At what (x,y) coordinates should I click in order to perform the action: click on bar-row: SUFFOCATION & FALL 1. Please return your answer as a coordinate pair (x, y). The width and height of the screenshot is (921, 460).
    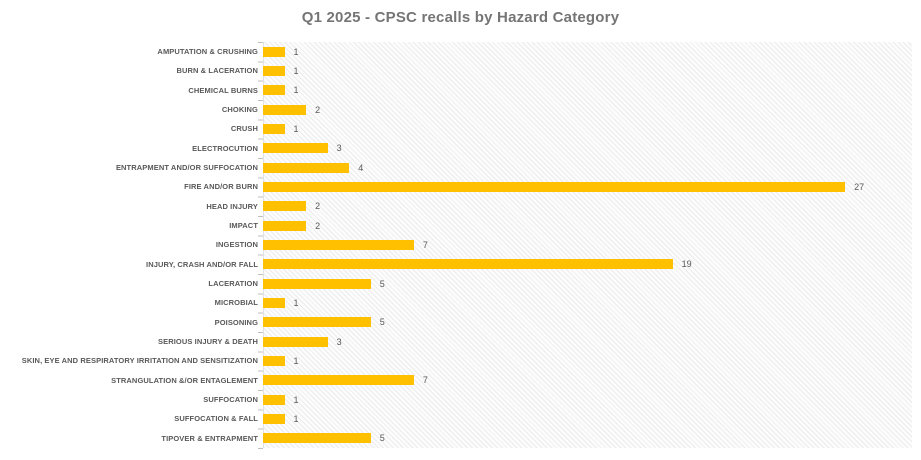
    Looking at the image, I should click on (460, 418).